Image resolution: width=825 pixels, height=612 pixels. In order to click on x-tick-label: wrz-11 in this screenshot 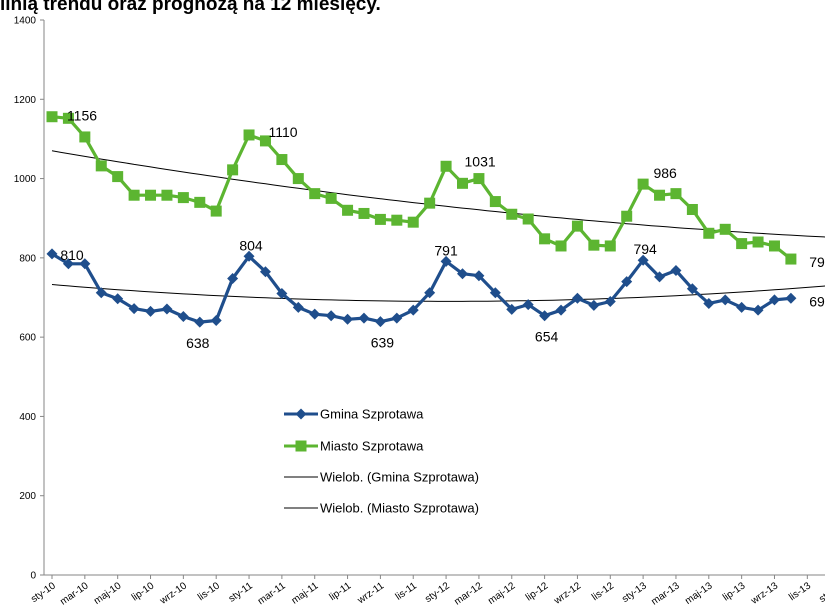, I will do `click(370, 593)`.